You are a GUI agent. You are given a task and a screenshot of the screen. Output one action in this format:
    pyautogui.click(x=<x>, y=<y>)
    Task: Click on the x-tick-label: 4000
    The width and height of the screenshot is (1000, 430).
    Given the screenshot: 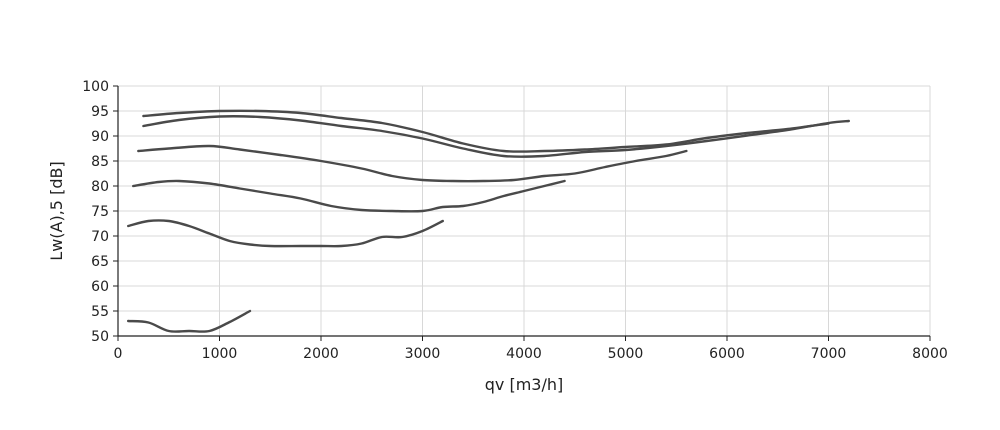 What is the action you would take?
    pyautogui.click(x=524, y=354)
    